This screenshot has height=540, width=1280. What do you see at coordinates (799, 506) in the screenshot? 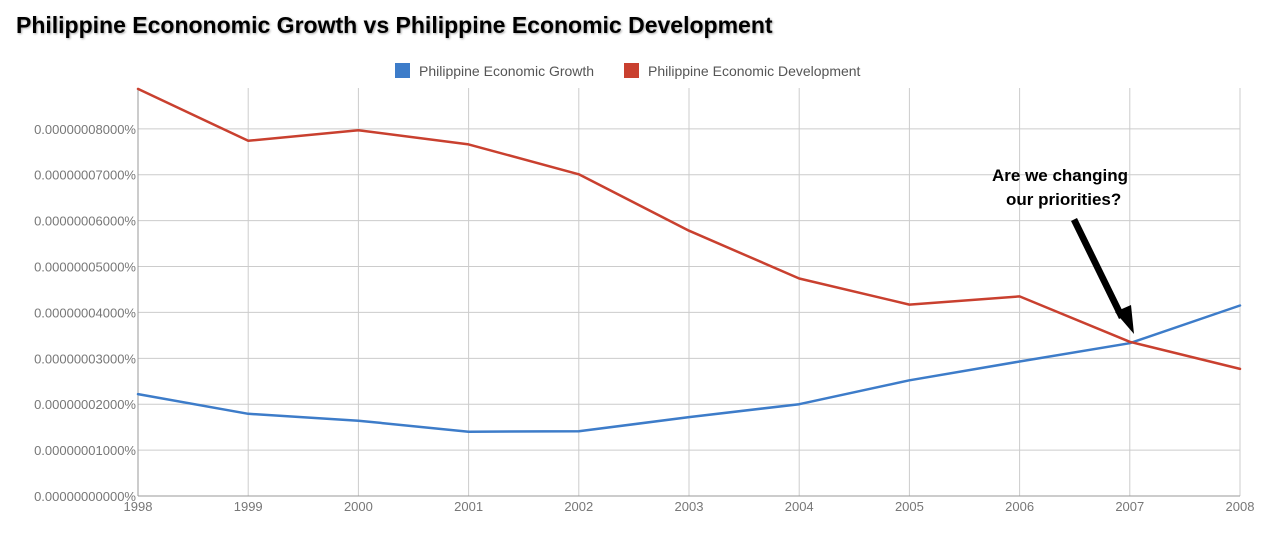
I see `x-tick-label: 2004` at bounding box center [799, 506].